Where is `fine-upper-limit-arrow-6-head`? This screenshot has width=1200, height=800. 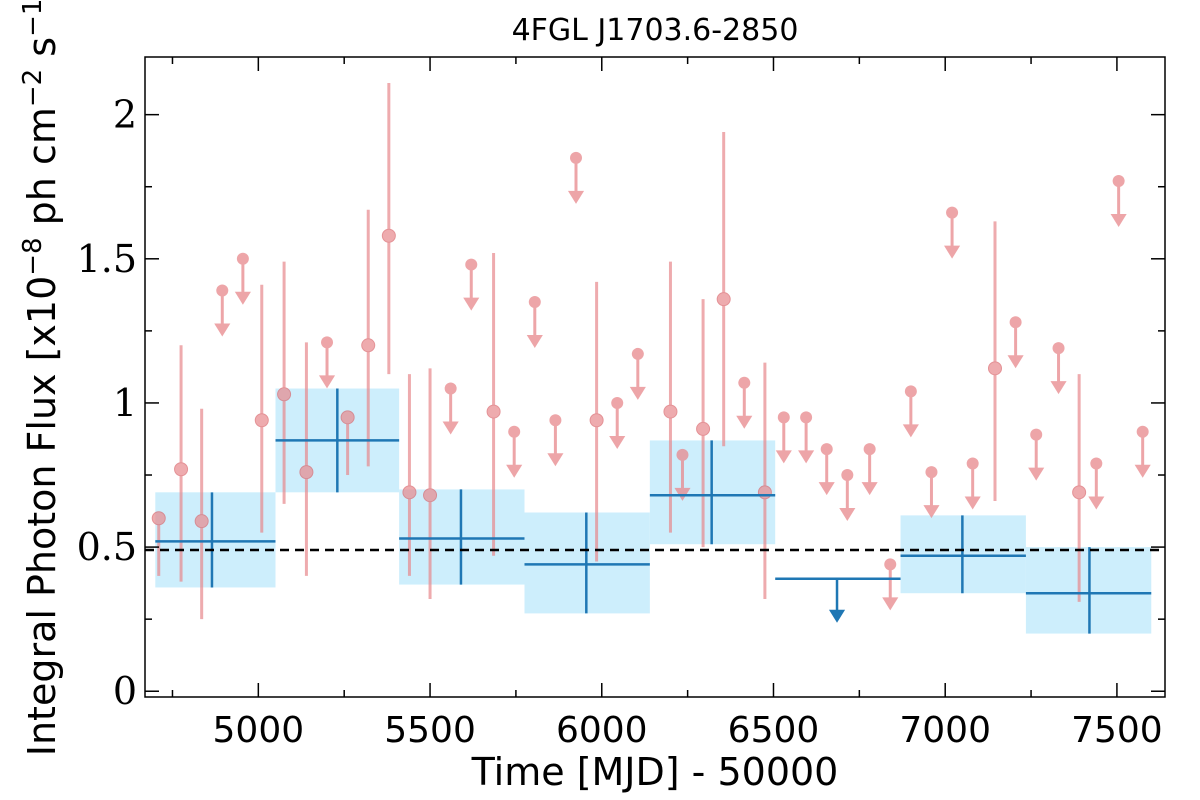
fine-upper-limit-arrow-6-head is located at coordinates (534, 342).